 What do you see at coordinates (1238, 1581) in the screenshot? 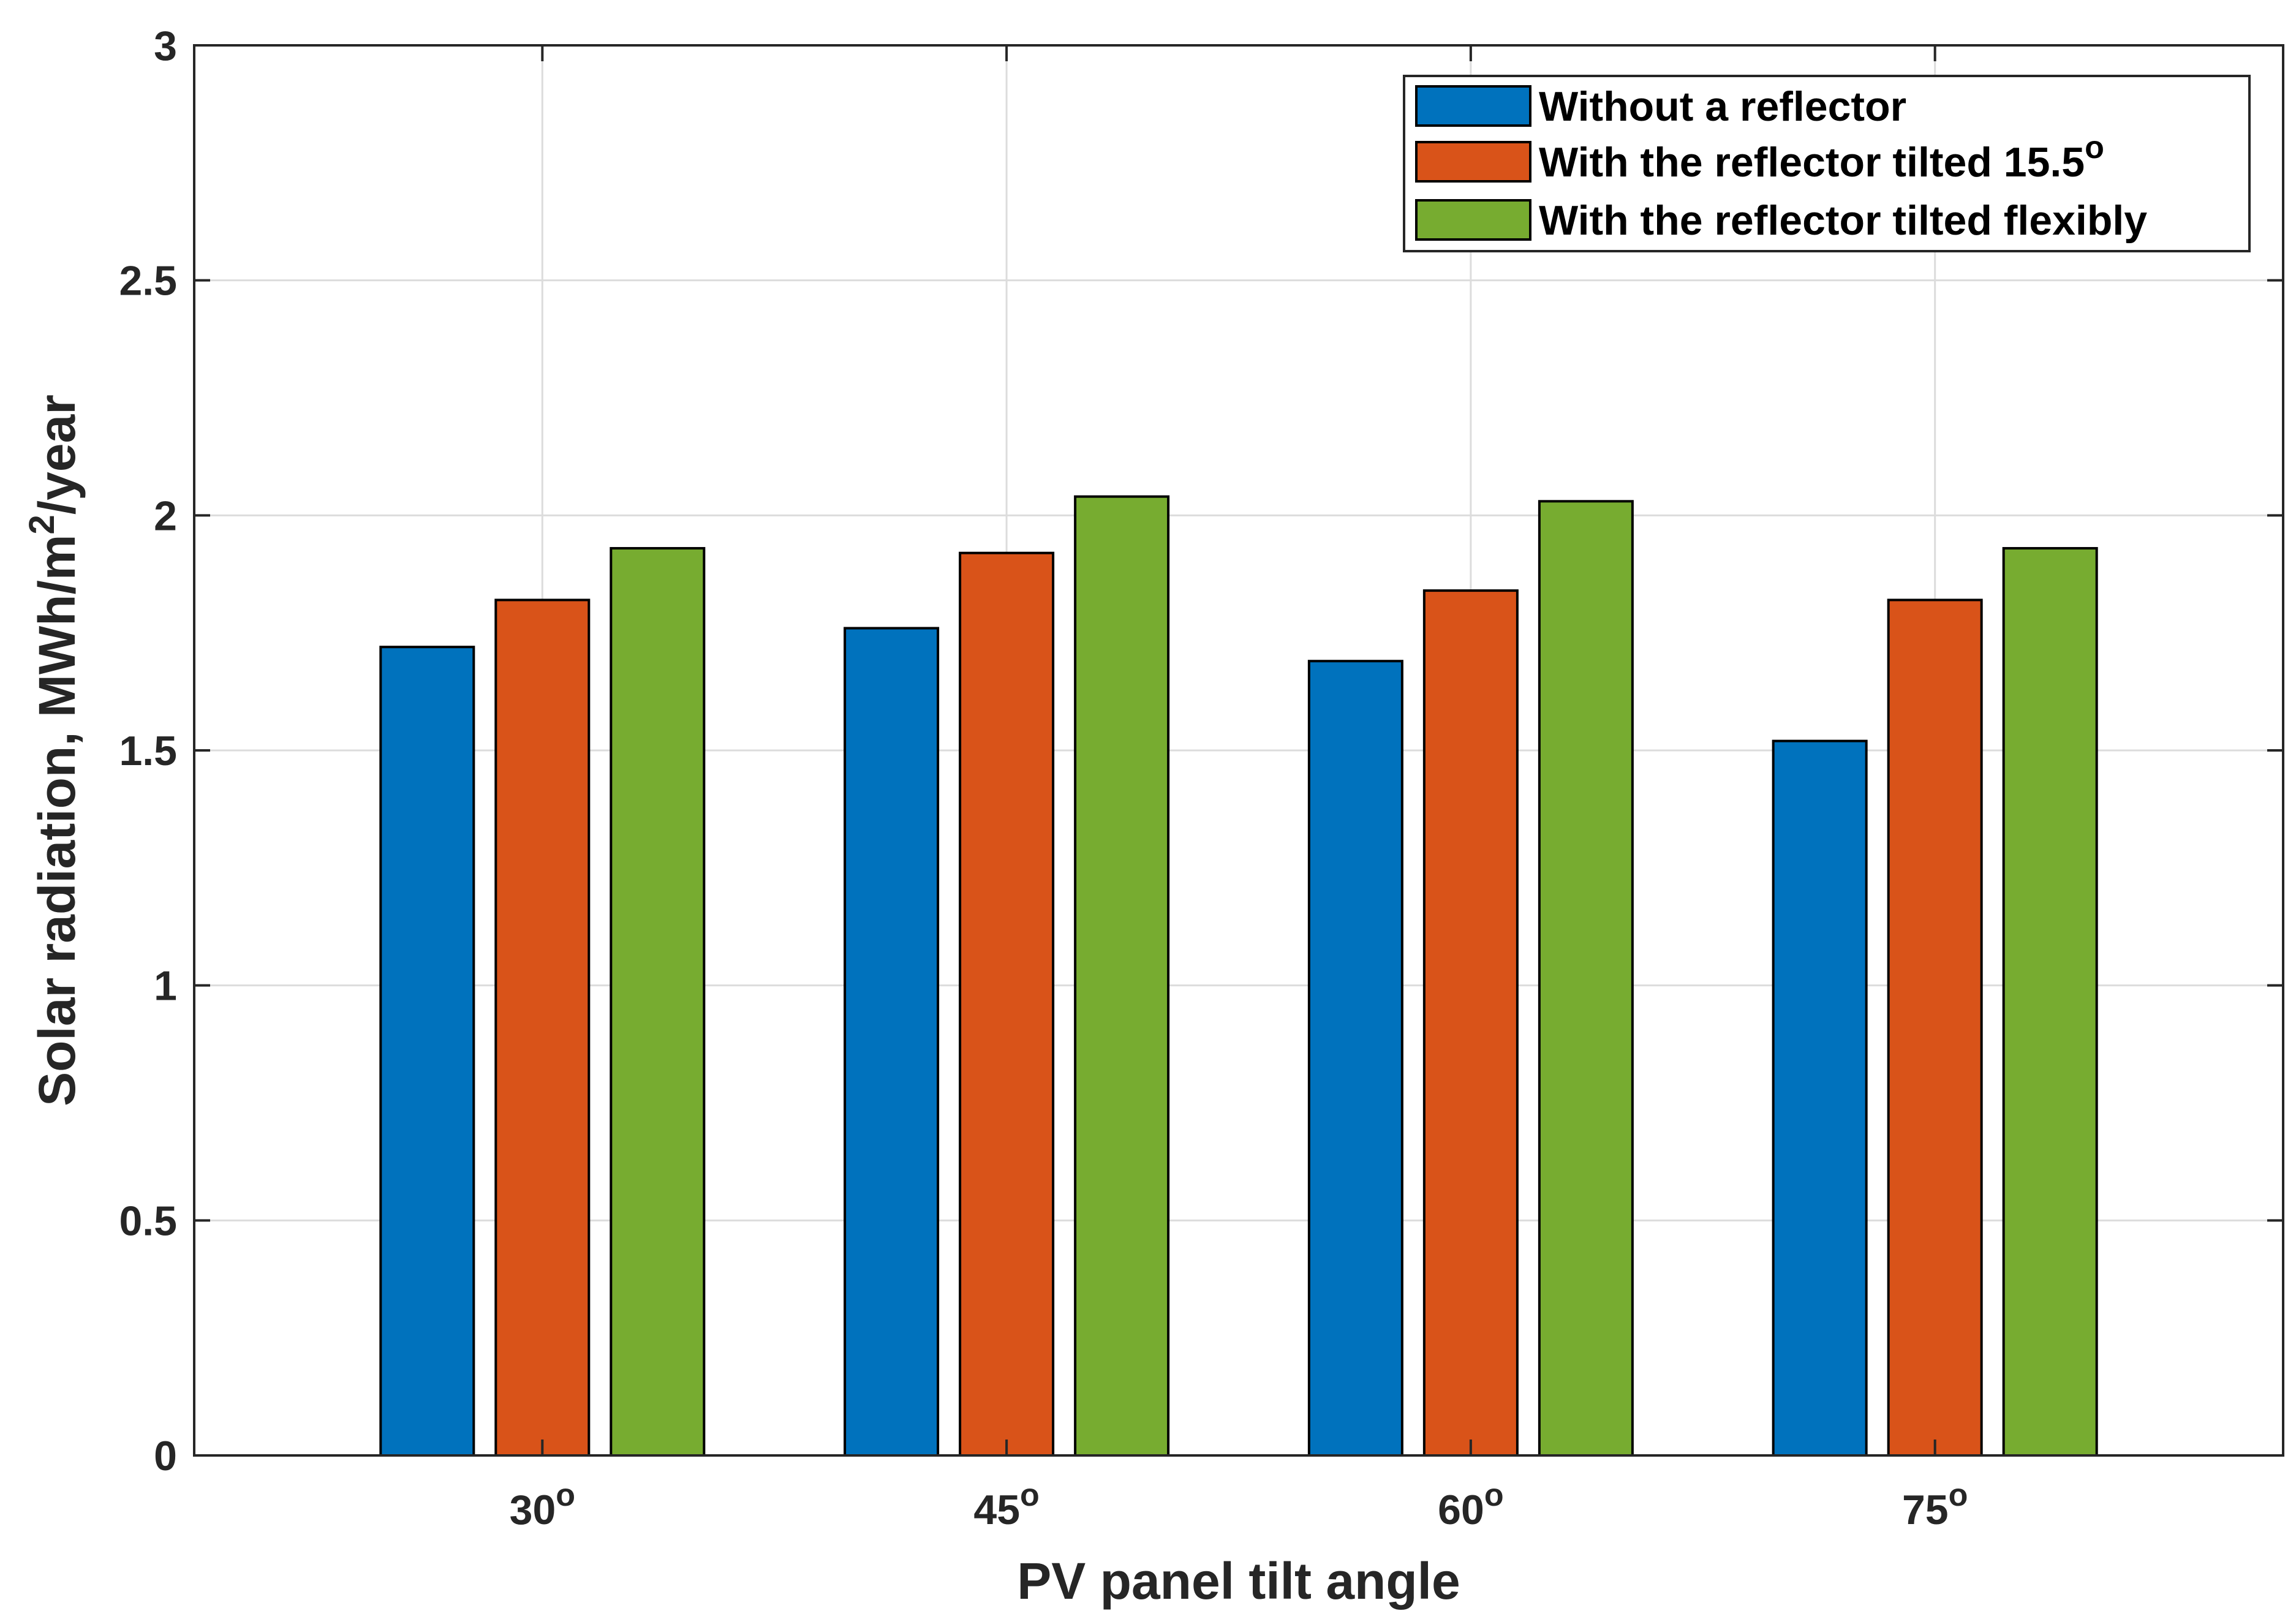
I see `x-axis-title: PV panel tilt angle` at bounding box center [1238, 1581].